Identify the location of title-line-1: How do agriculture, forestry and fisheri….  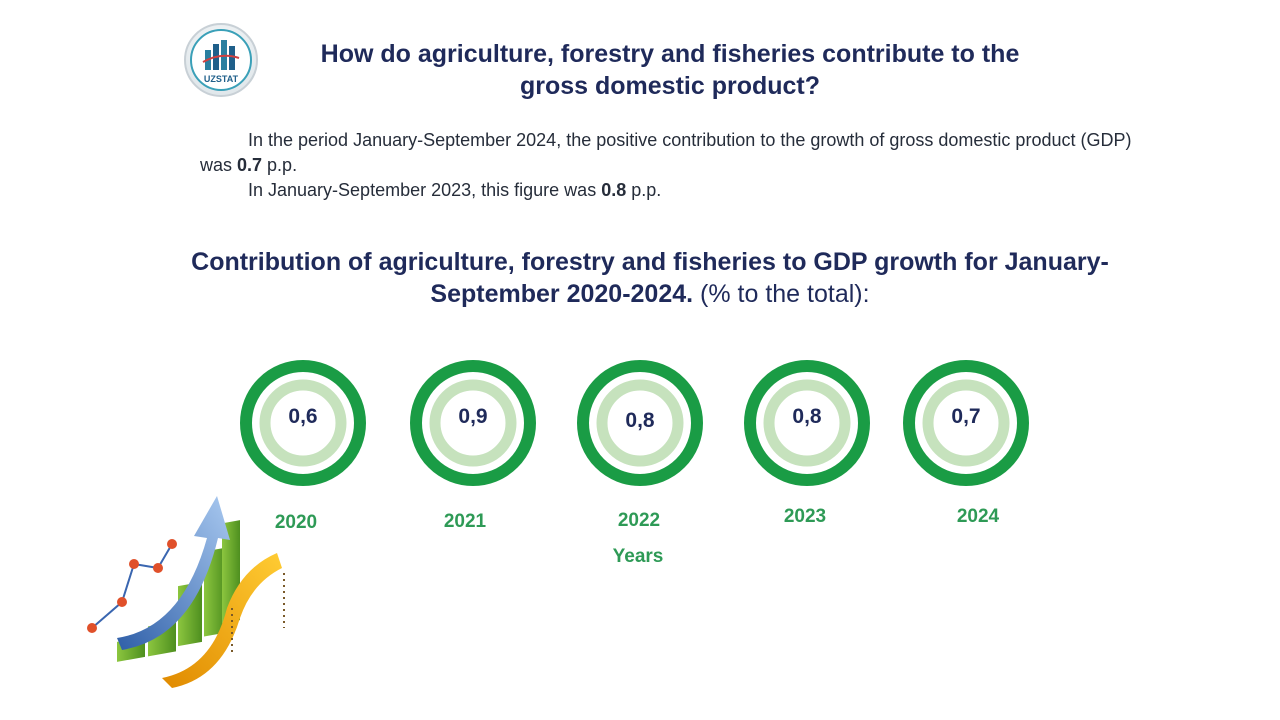
(670, 54).